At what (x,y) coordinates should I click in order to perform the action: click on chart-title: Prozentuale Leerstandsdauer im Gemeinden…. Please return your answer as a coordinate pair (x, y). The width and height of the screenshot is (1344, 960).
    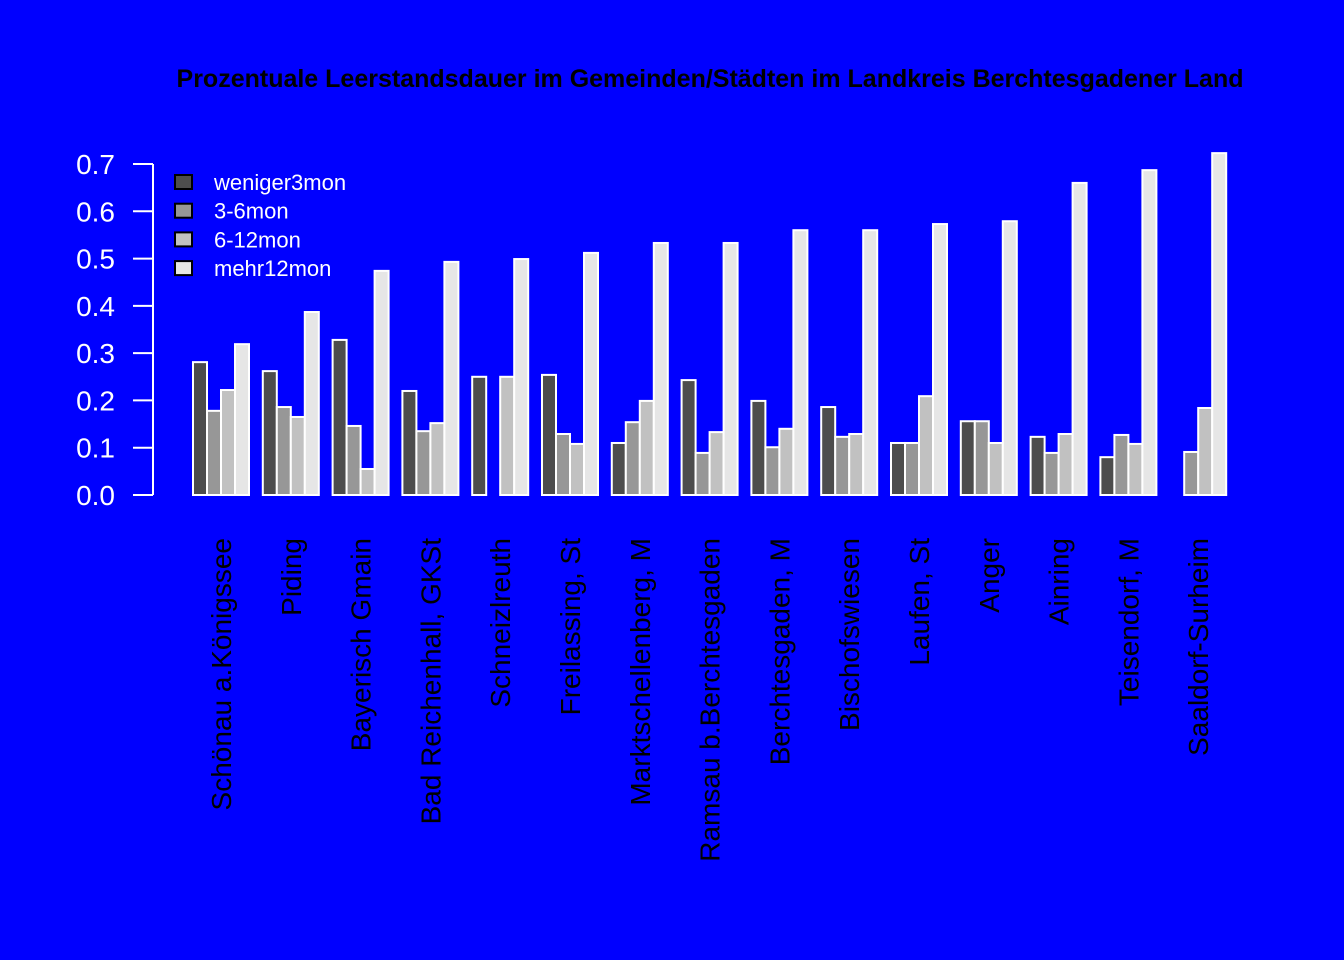
    Looking at the image, I should click on (710, 79).